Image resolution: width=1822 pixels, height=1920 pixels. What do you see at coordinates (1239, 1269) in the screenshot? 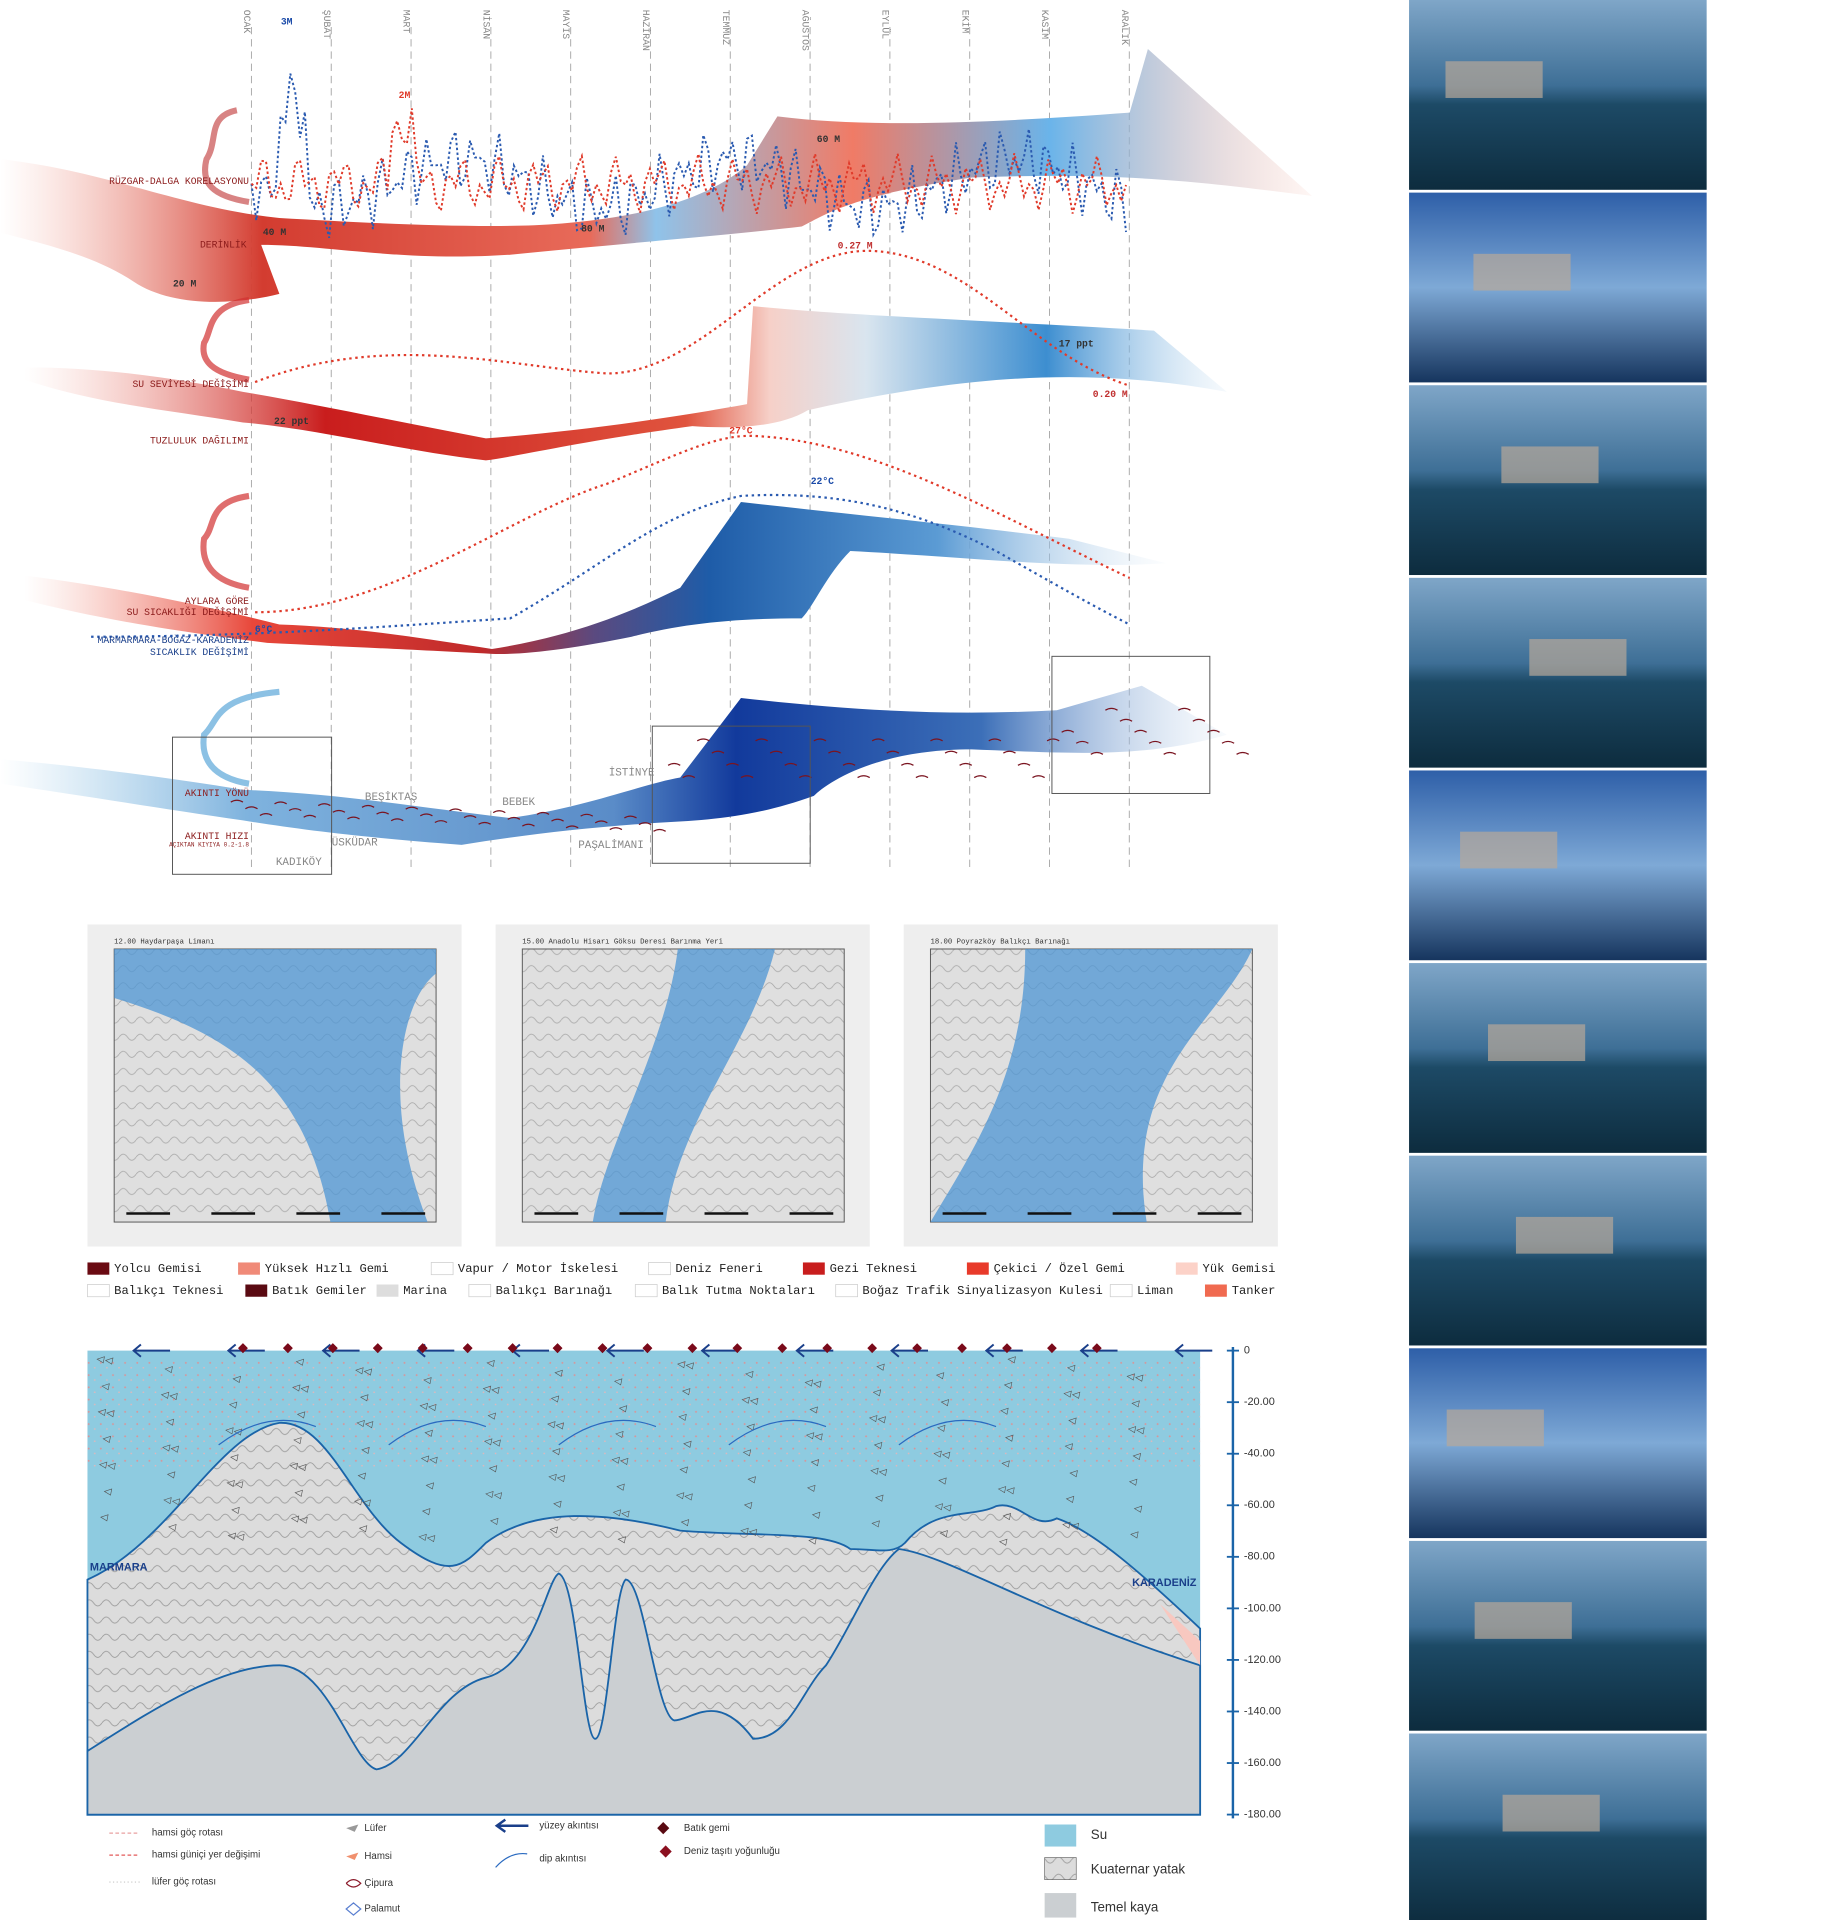
I see `legend-item: Yük Gemisi` at bounding box center [1239, 1269].